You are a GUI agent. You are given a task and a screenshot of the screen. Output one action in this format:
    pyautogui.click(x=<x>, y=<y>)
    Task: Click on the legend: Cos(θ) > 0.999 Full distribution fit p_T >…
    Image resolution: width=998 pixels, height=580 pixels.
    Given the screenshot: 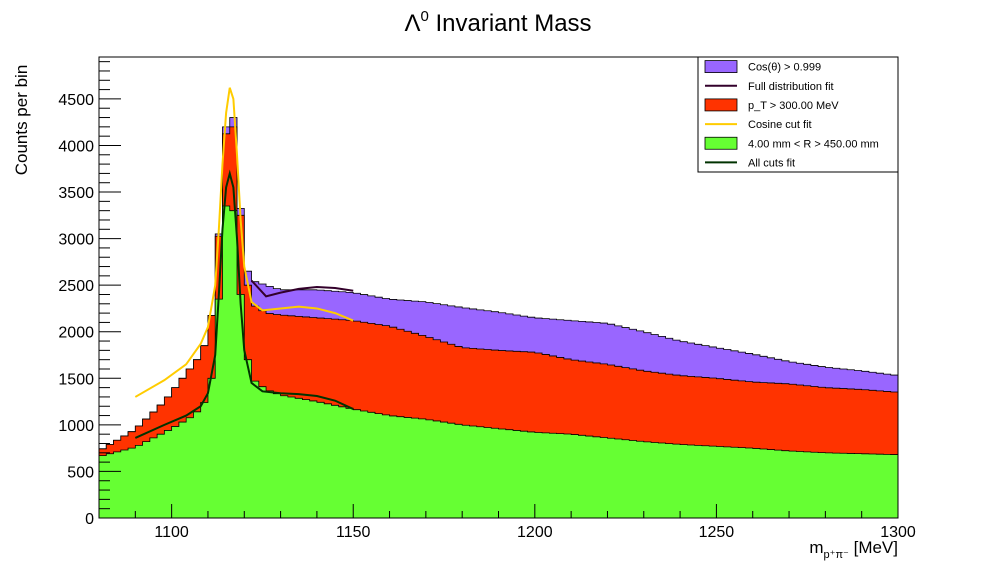 What is the action you would take?
    pyautogui.click(x=798, y=114)
    